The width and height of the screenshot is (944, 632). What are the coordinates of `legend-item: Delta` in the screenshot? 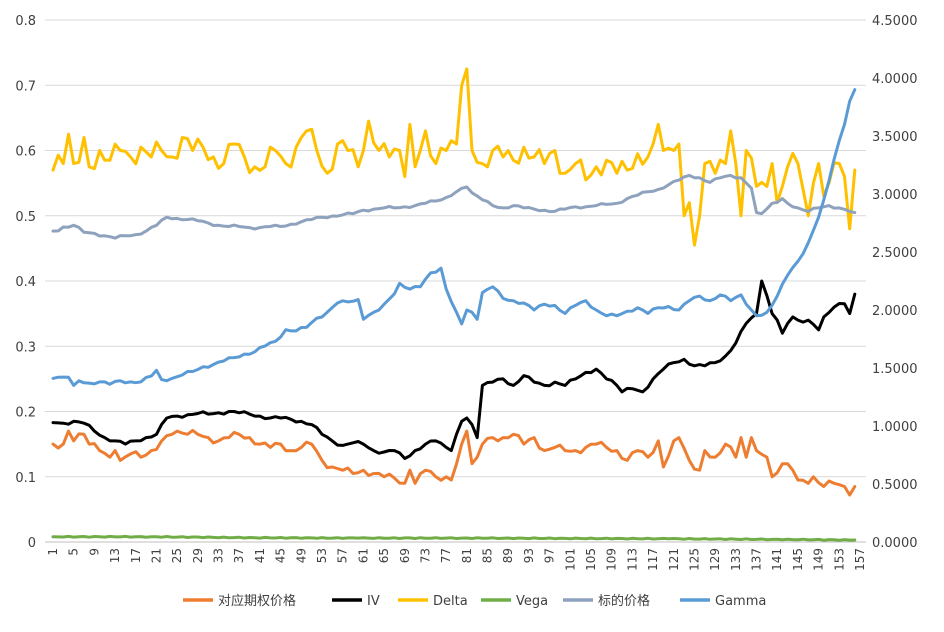 It's located at (433, 601).